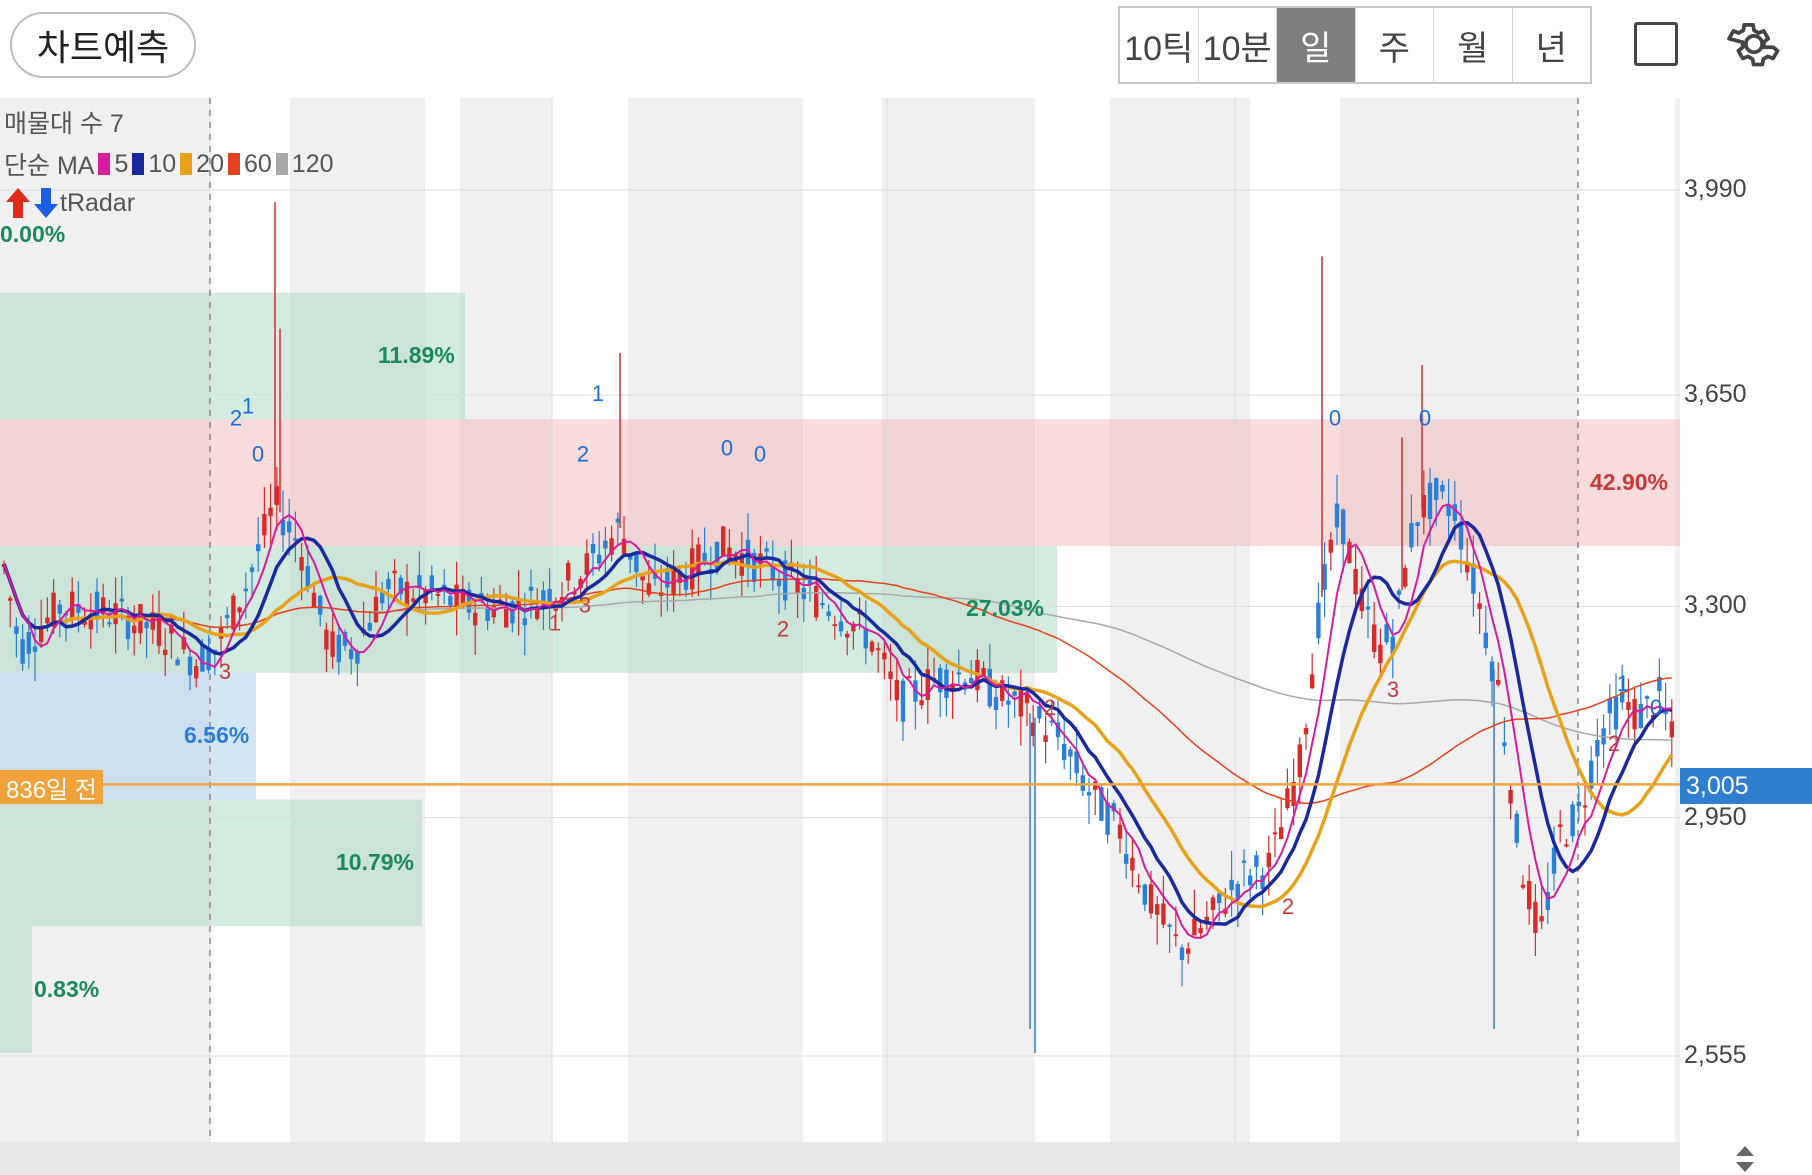  What do you see at coordinates (1159, 45) in the screenshot?
I see `period-10tick-button: 10틱` at bounding box center [1159, 45].